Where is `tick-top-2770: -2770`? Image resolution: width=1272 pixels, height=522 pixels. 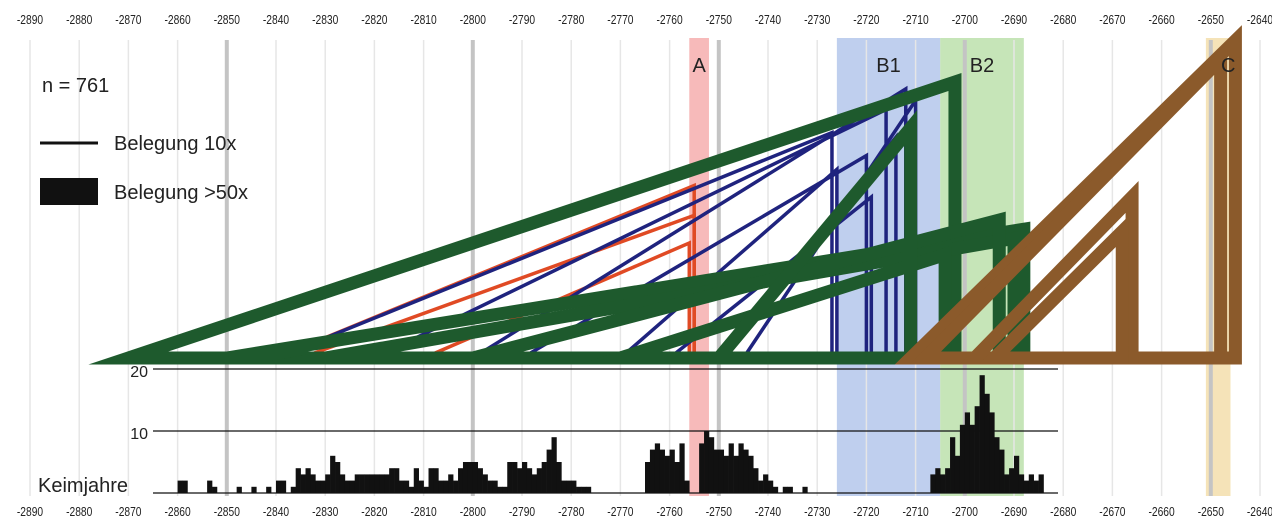
tick-top-2770: -2770 is located at coordinates (620, 20).